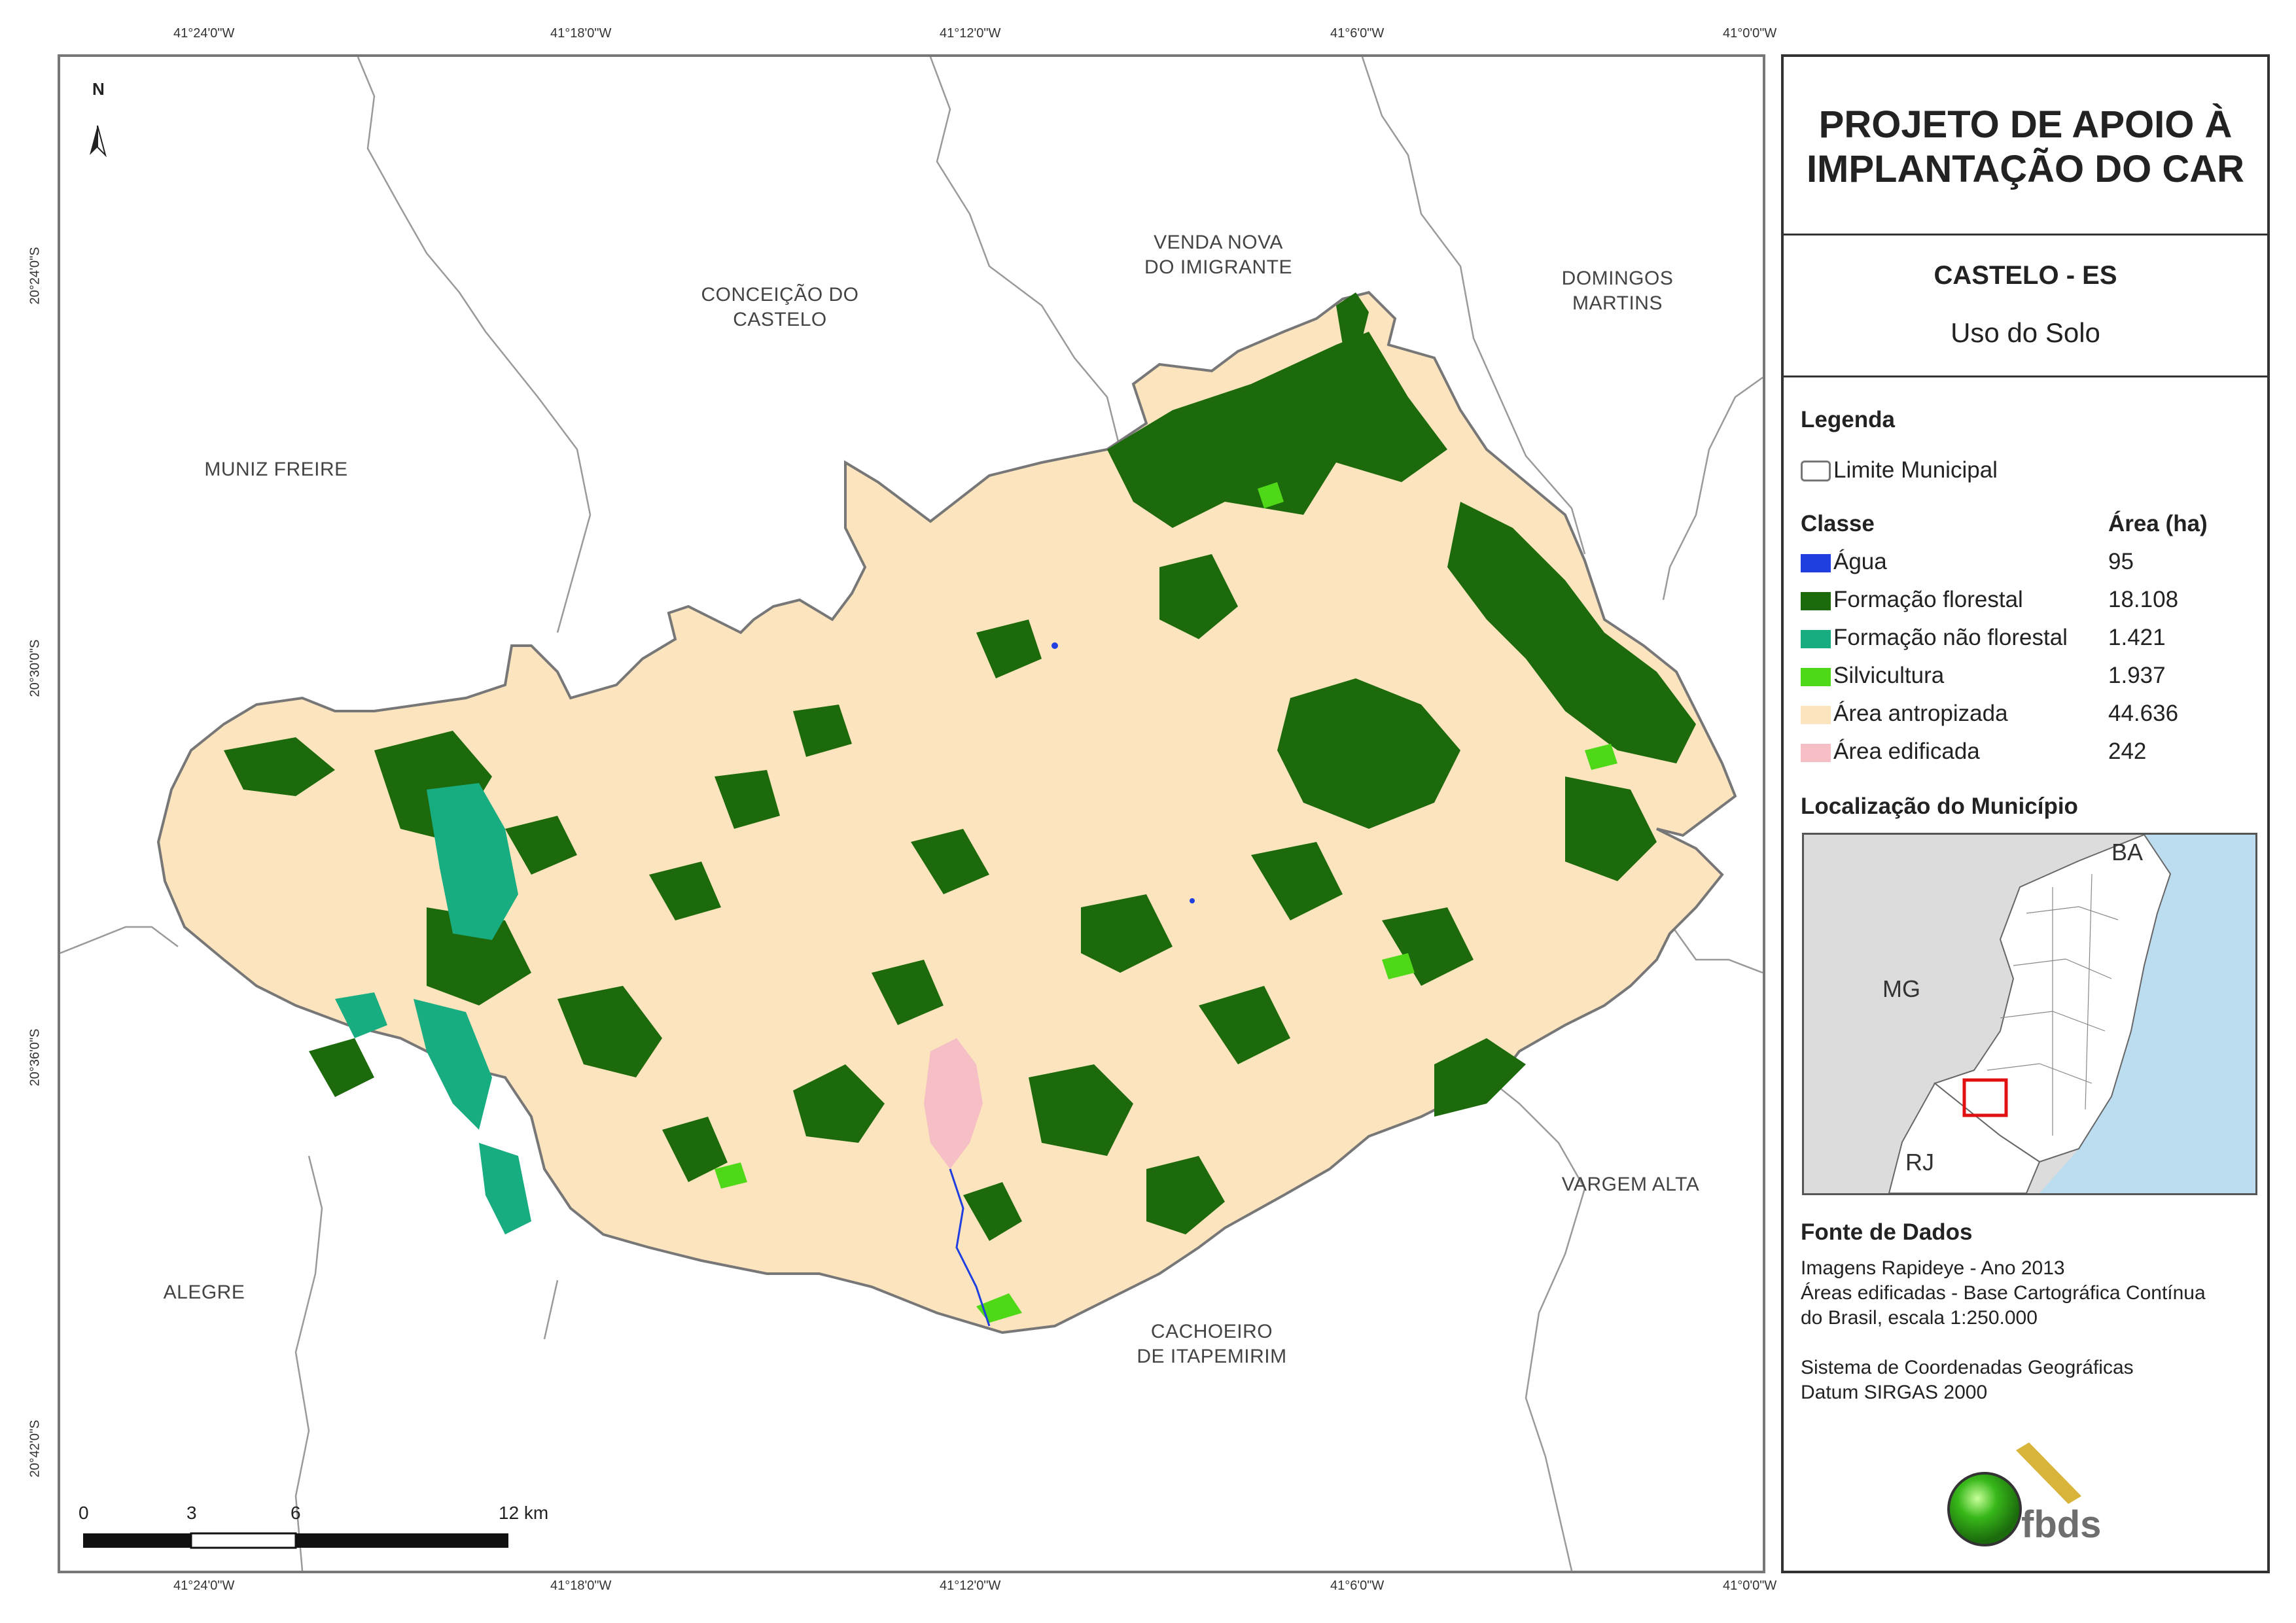  I want to click on legend-class-area: 1.421, so click(2137, 637).